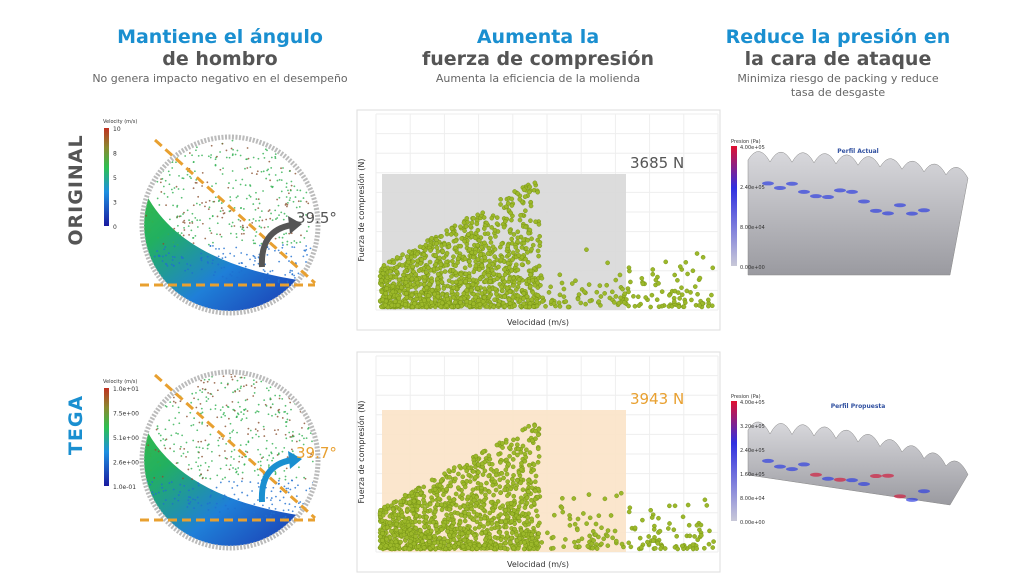  What do you see at coordinates (124, 487) in the screenshot?
I see `legend-tick: 1.0e-01` at bounding box center [124, 487].